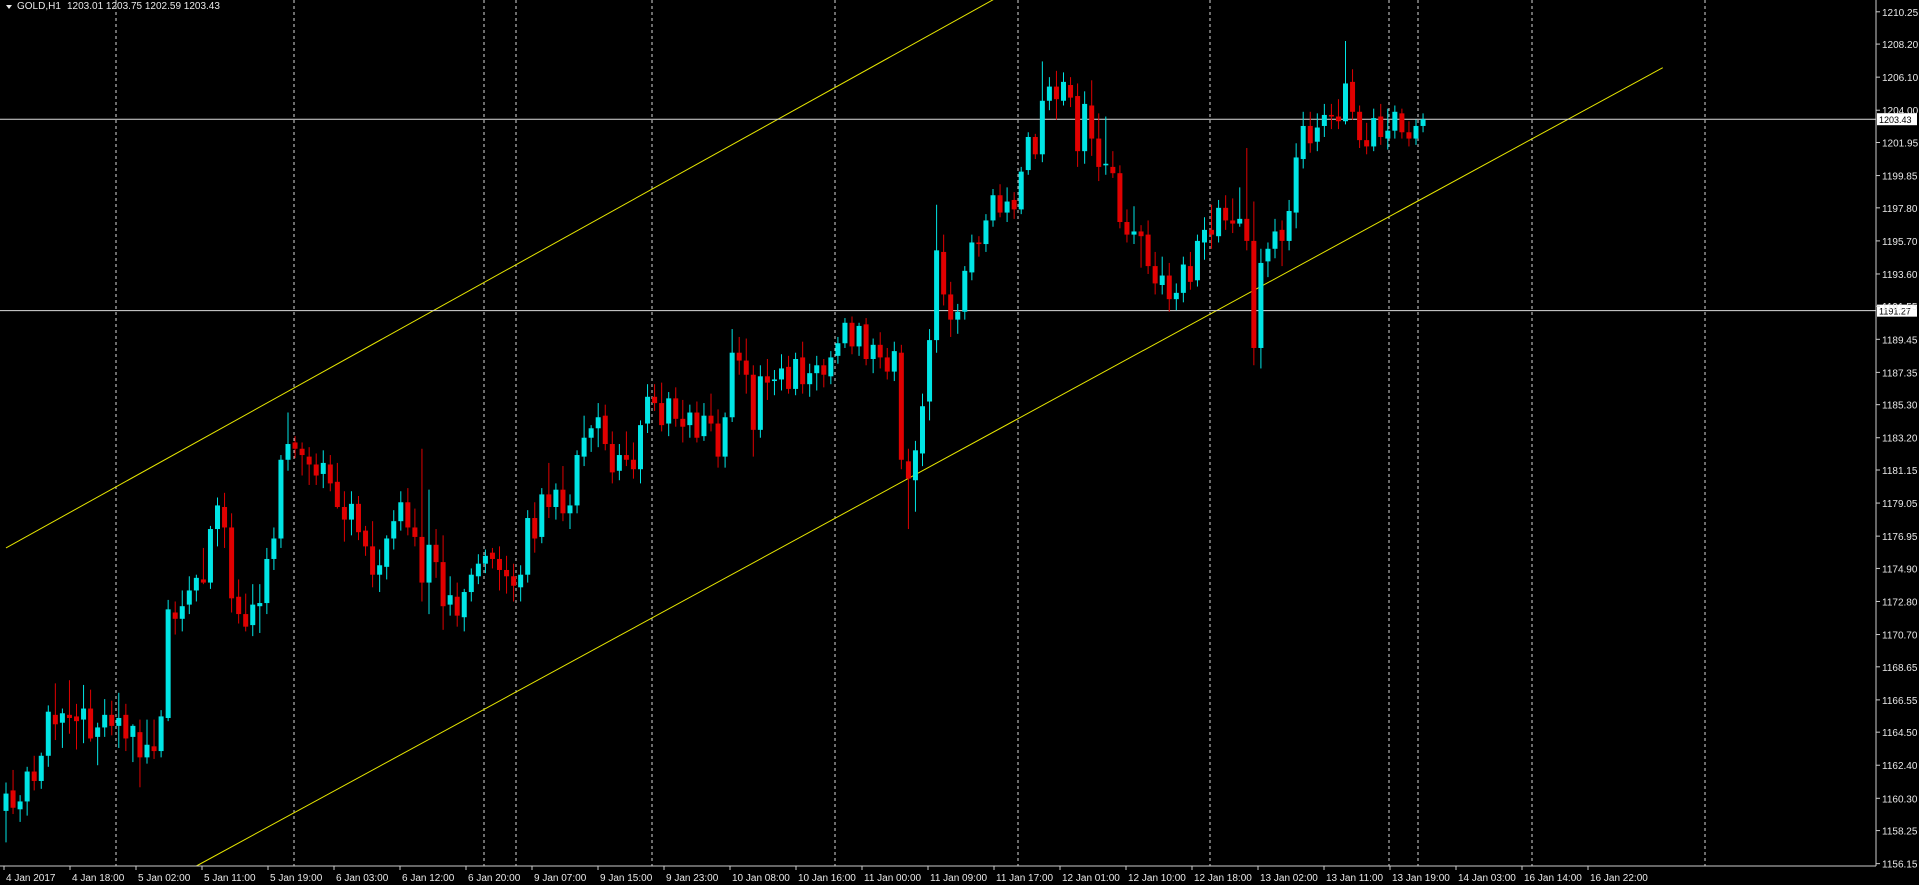 Image resolution: width=1919 pixels, height=885 pixels. What do you see at coordinates (9, 7) in the screenshot?
I see `collapse-triangle-icon` at bounding box center [9, 7].